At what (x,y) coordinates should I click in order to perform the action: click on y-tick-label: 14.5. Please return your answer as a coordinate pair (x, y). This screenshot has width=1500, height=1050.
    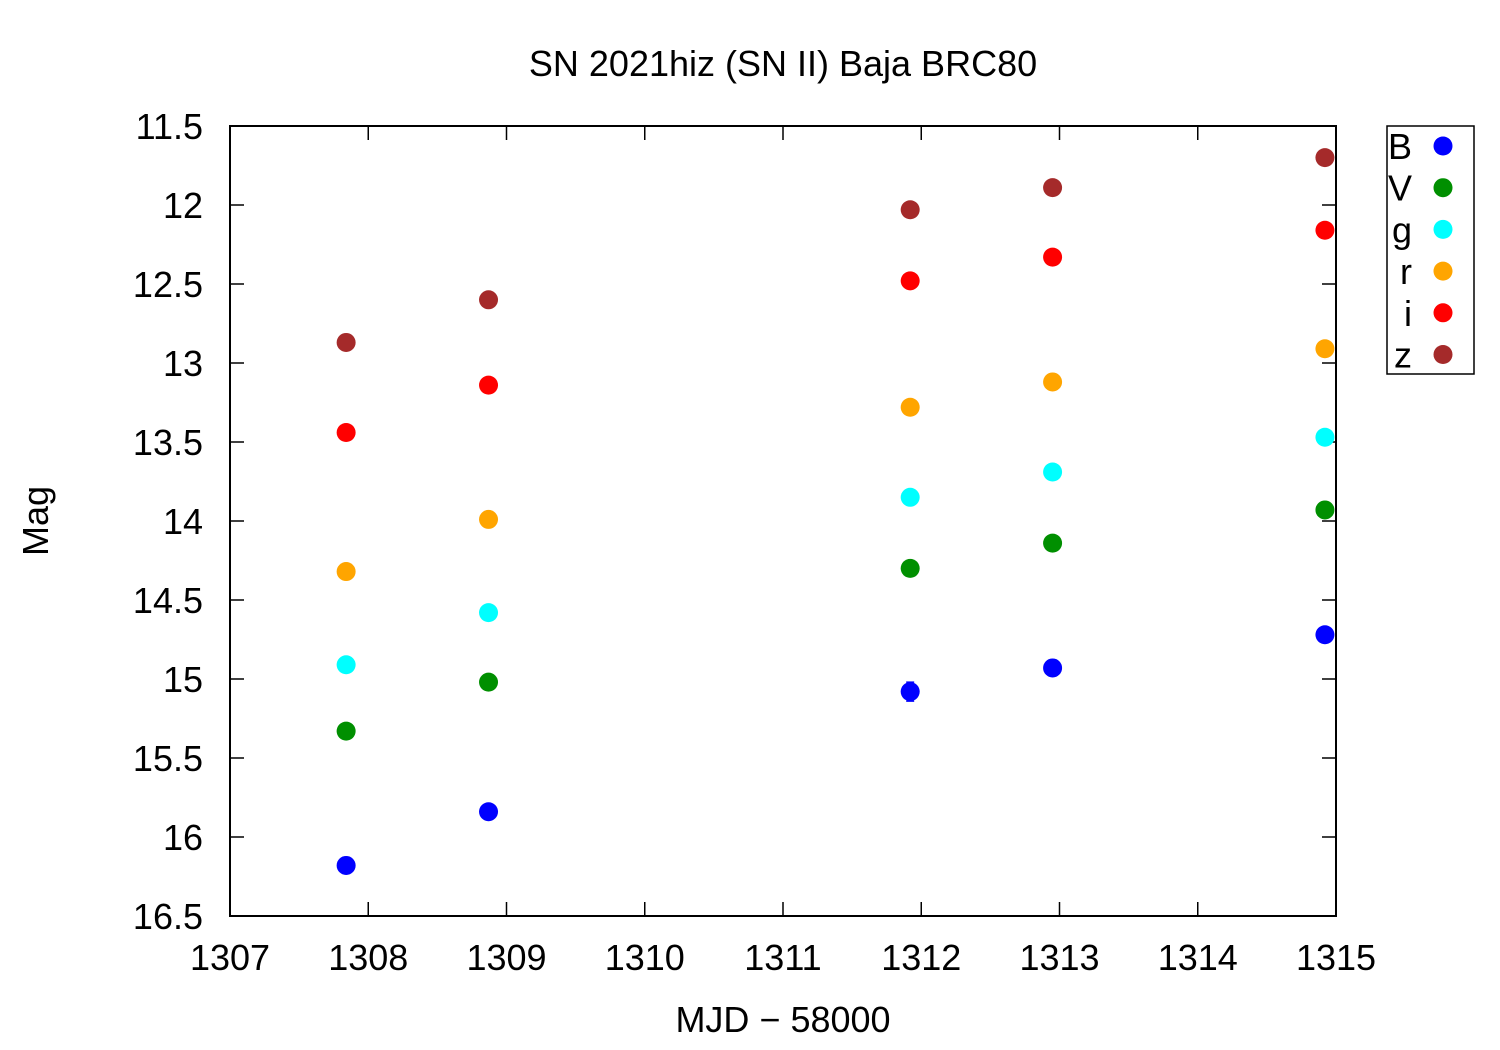
    Looking at the image, I should click on (168, 600).